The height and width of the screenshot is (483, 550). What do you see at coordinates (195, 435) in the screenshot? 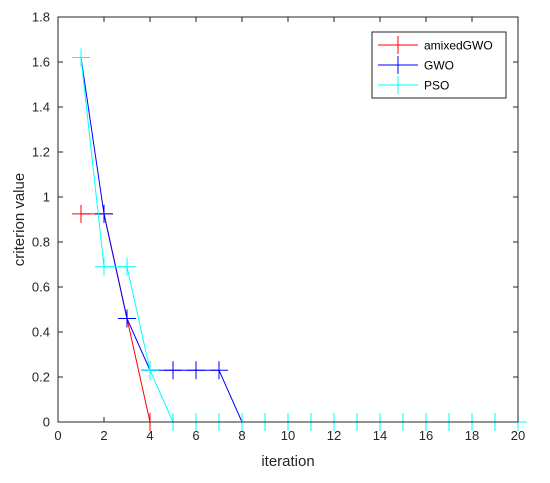
I see `x-tick-label: 6` at bounding box center [195, 435].